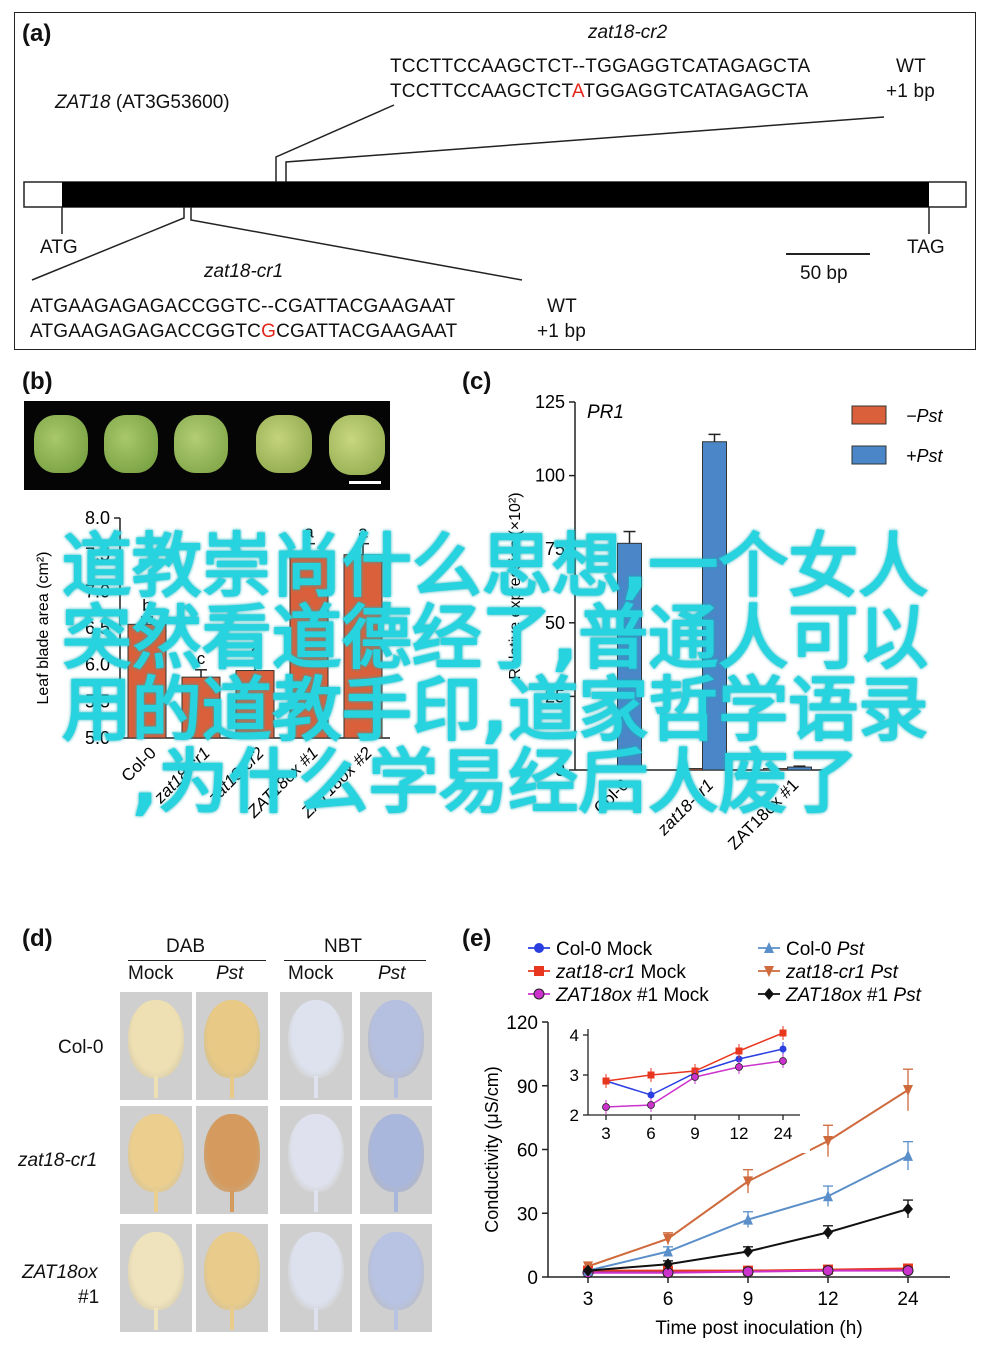  I want to click on e-legend-label: Col-0 Mock, so click(604, 949).